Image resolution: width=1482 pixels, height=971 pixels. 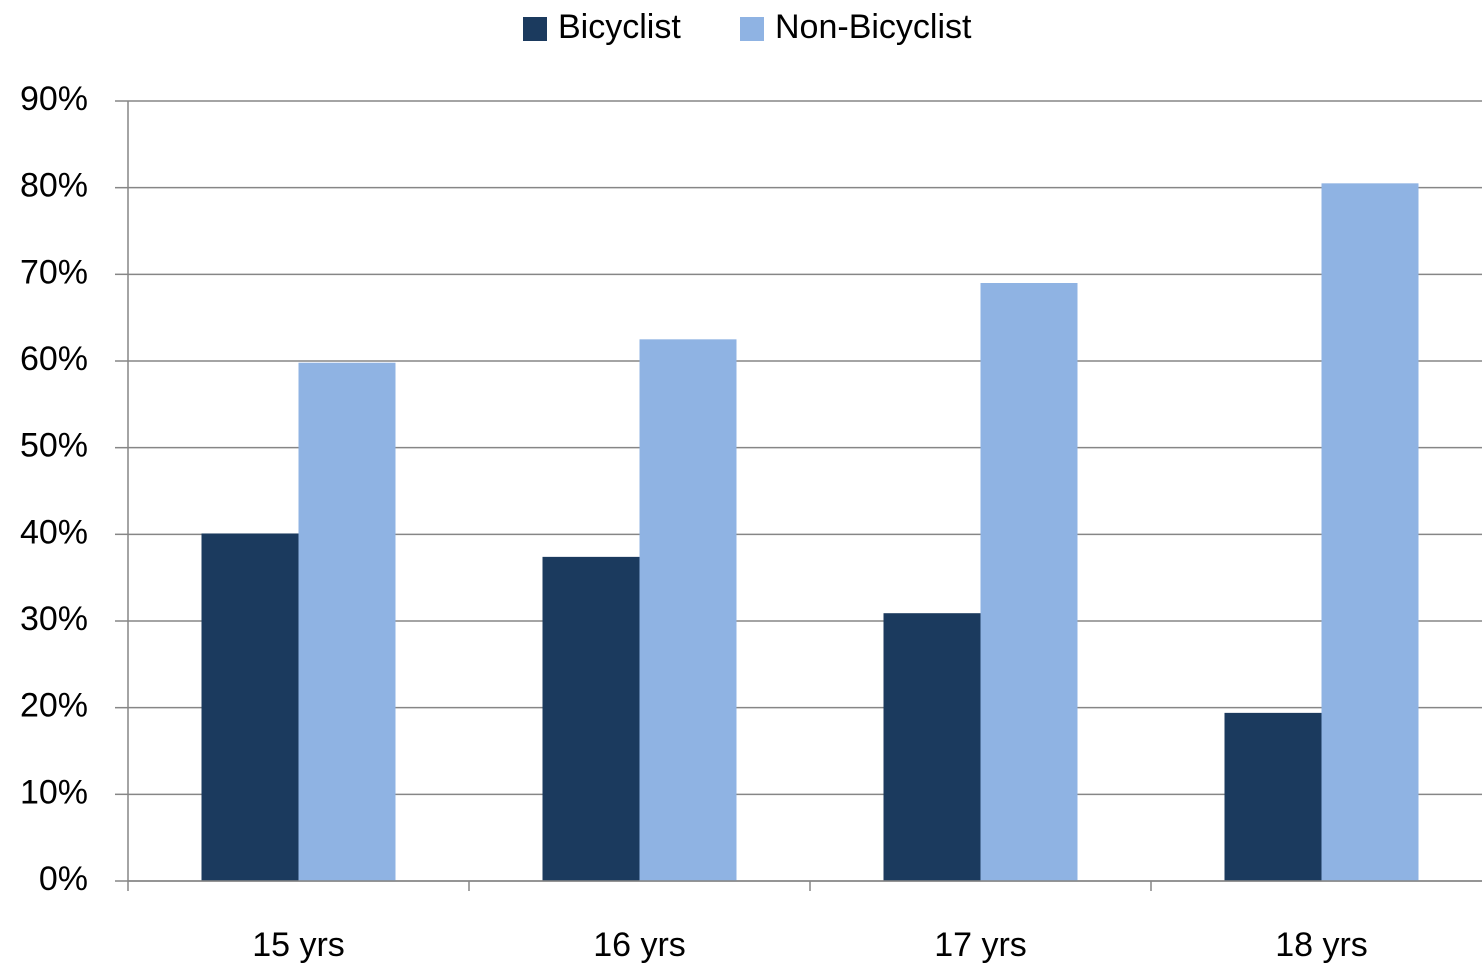 What do you see at coordinates (54, 532) in the screenshot?
I see `y-tick-label: 40%` at bounding box center [54, 532].